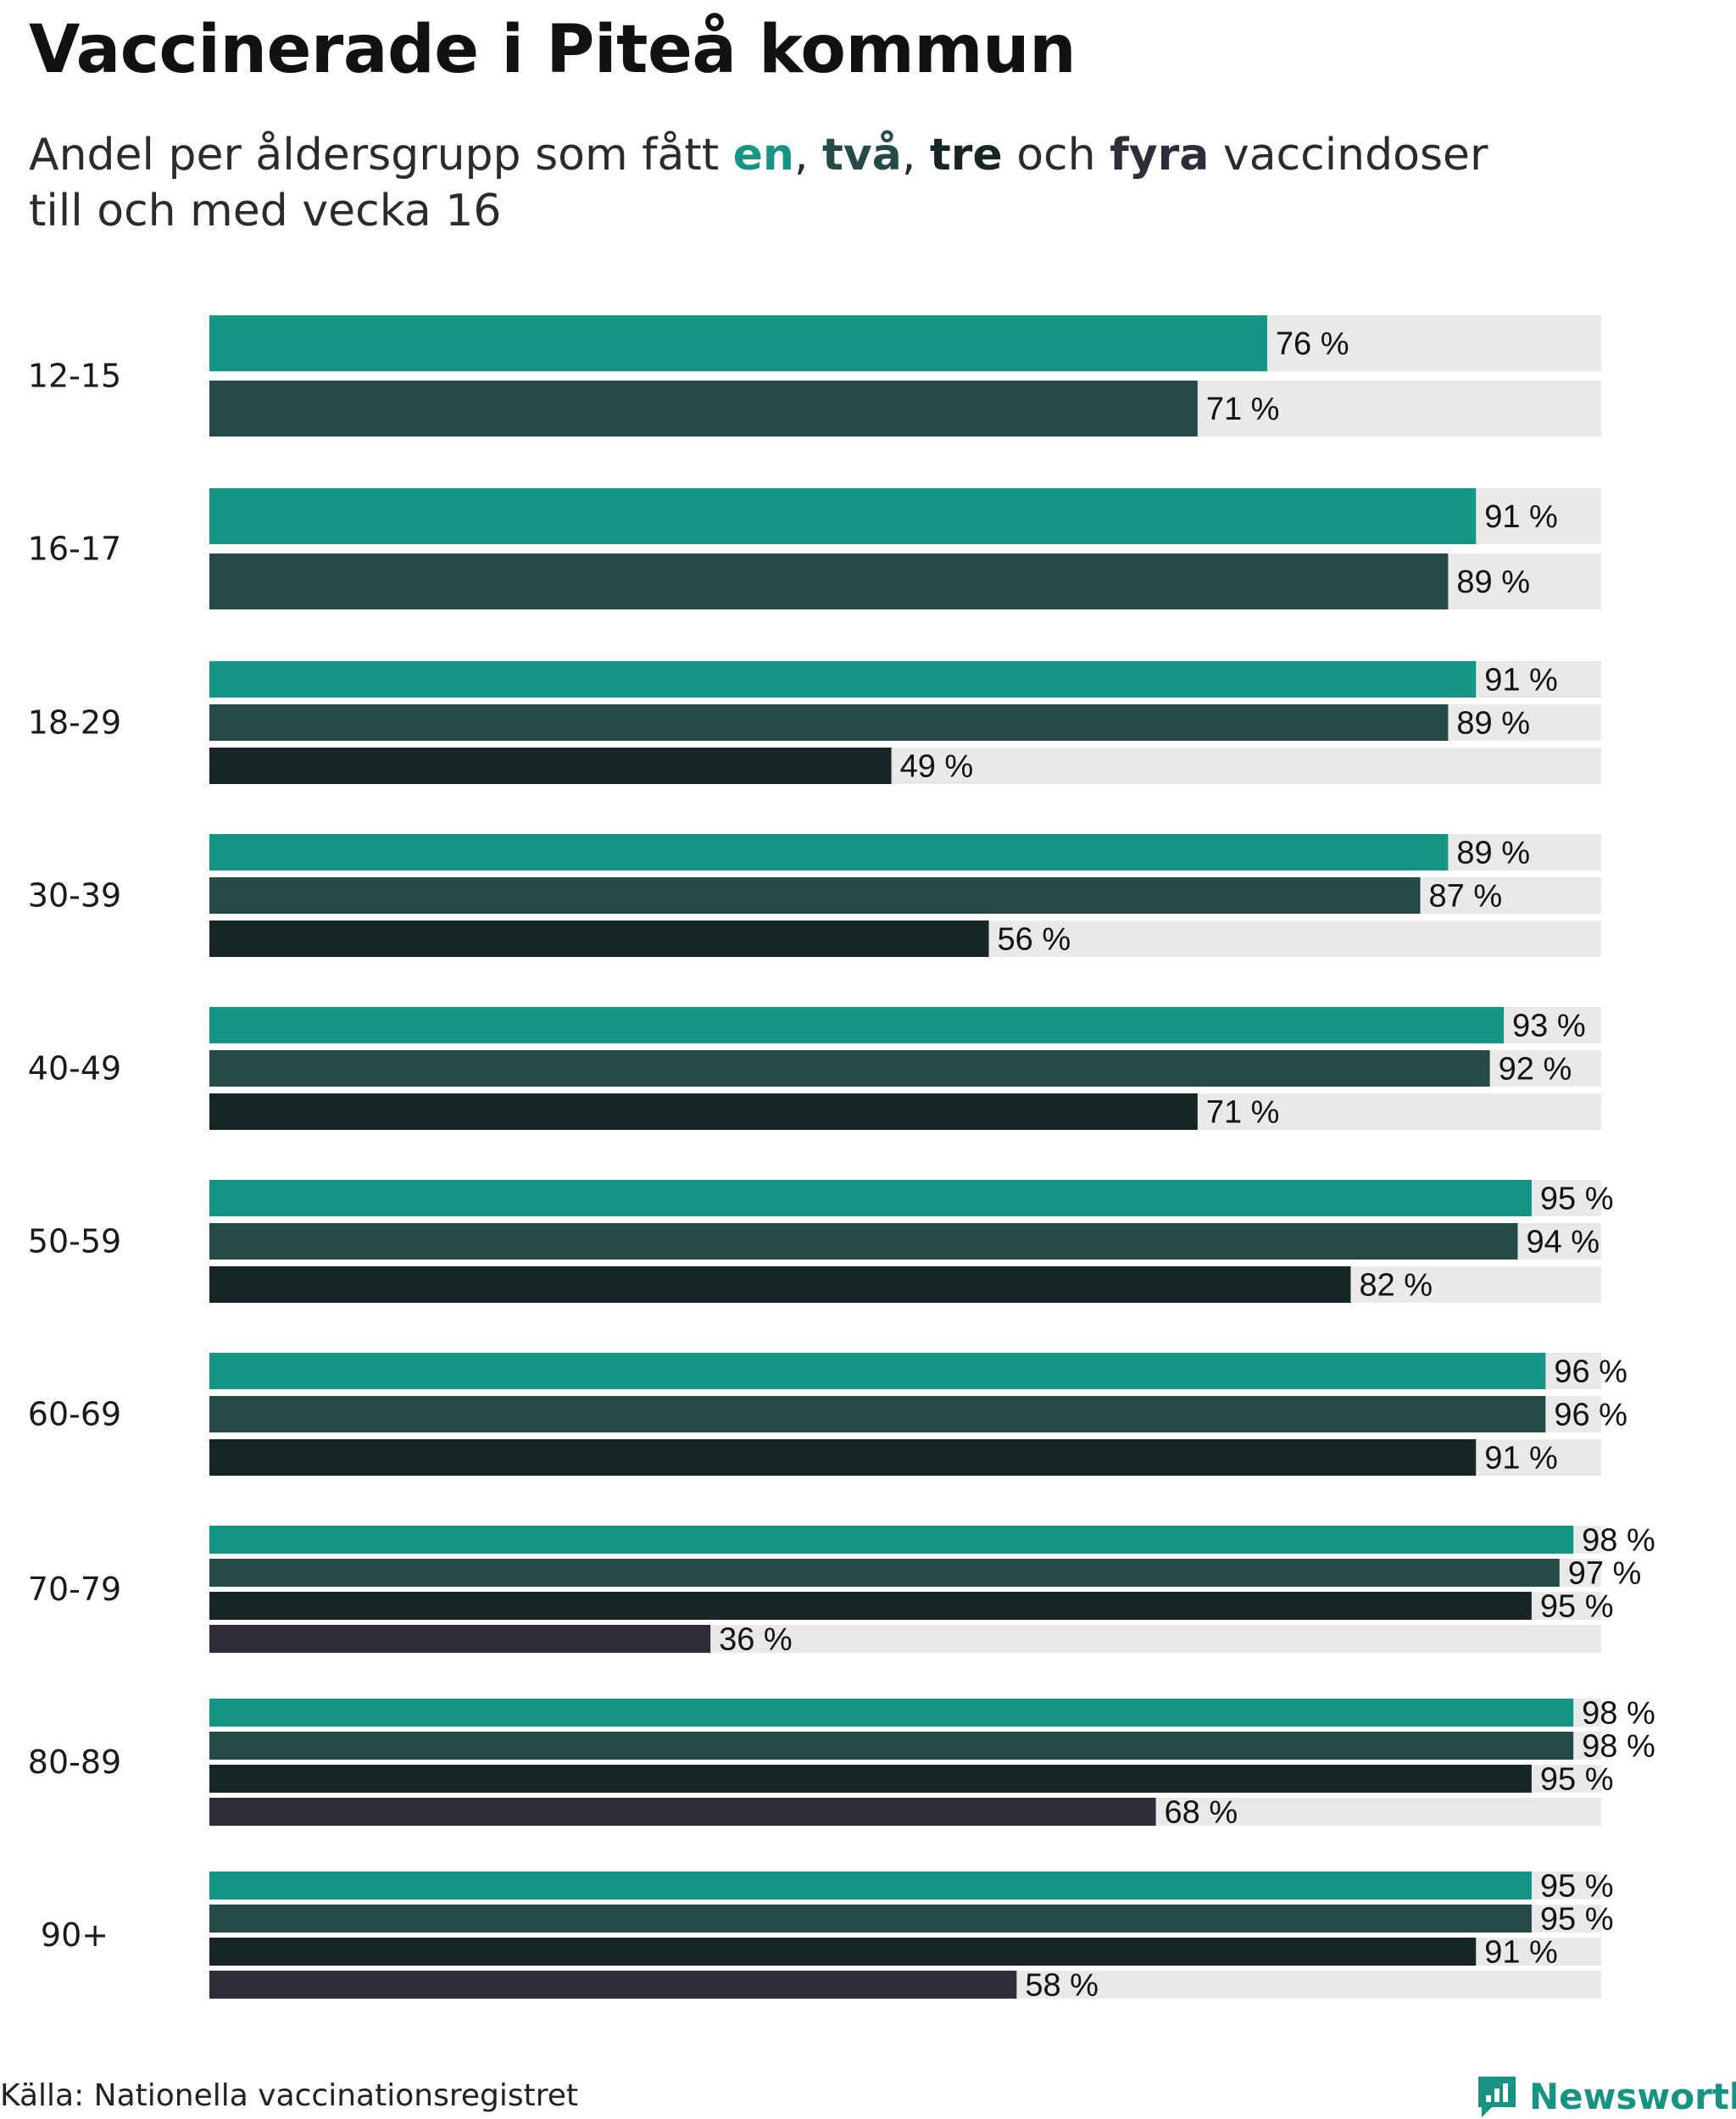 The height and width of the screenshot is (2119, 1736). I want to click on subtitle-period: till och med vecka 16, so click(265, 211).